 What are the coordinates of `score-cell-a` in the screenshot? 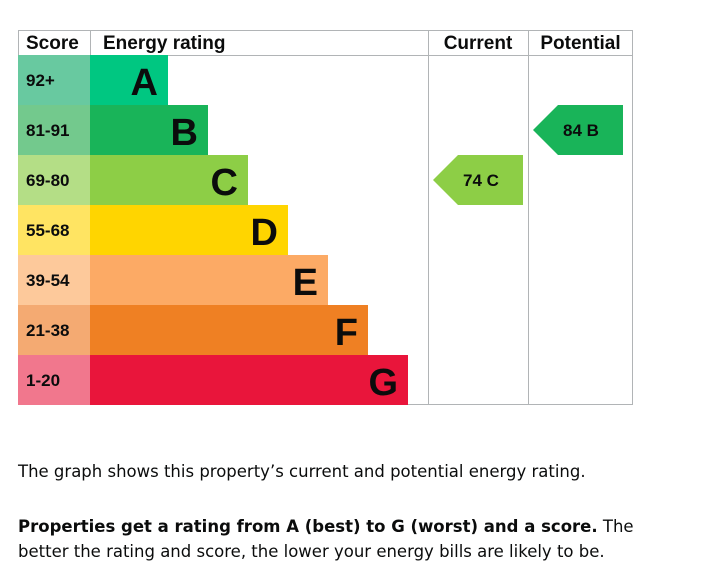 It's located at (54, 80).